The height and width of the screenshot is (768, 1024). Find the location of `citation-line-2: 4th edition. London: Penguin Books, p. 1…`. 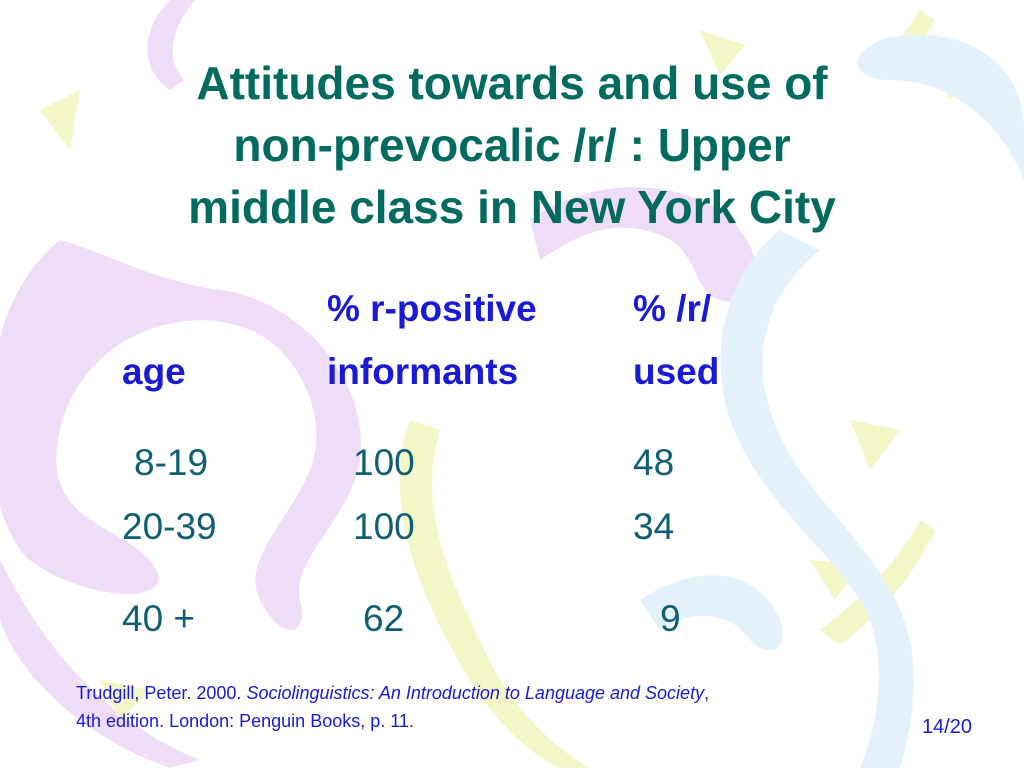

citation-line-2: 4th edition. London: Penguin Books, p. 1… is located at coordinates (245, 721).